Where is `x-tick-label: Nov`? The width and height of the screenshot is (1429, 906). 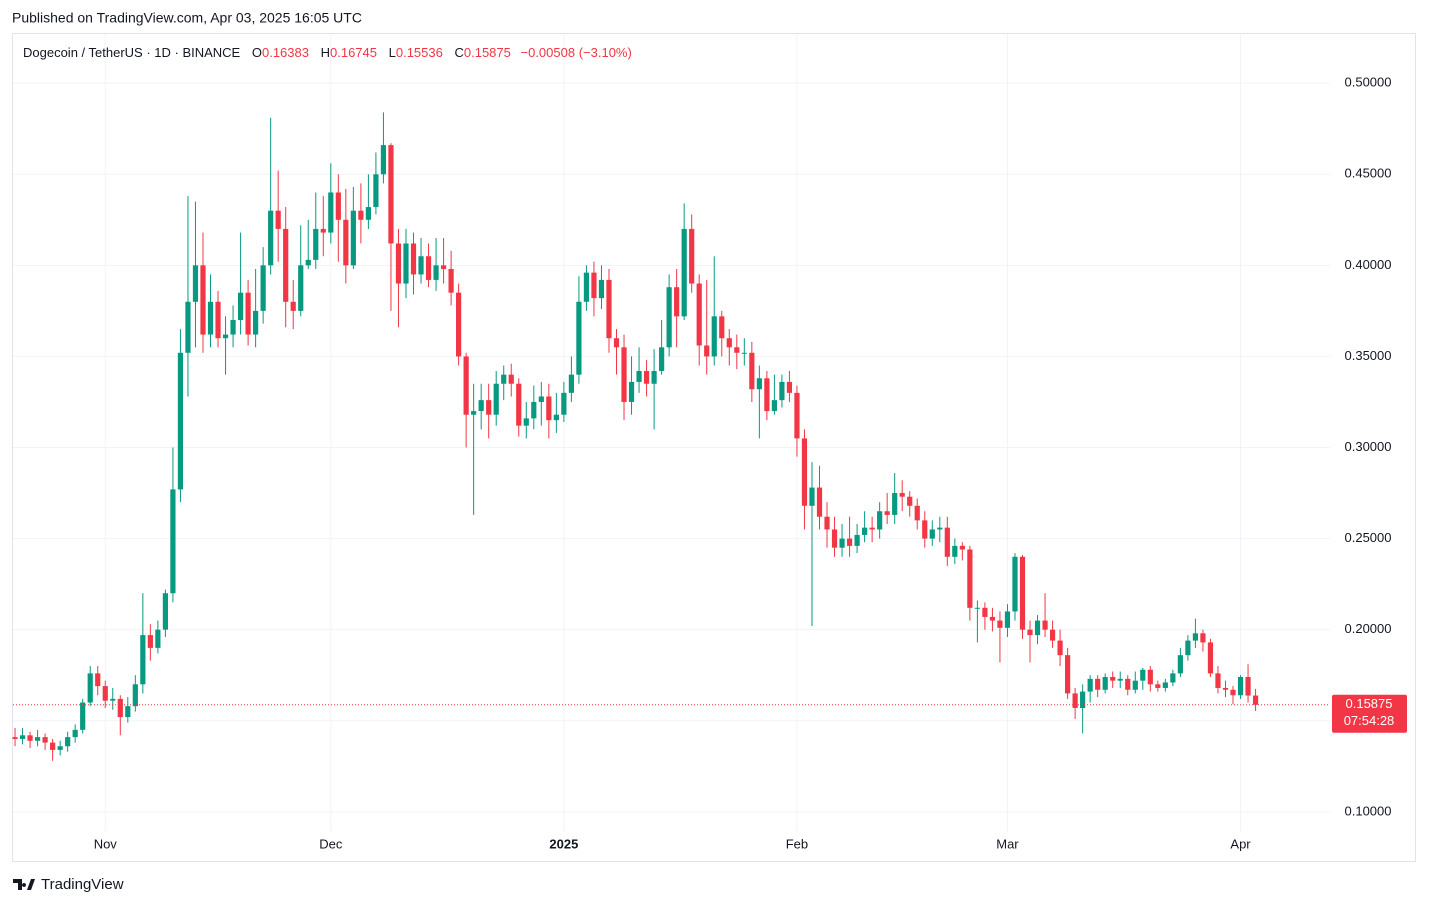
x-tick-label: Nov is located at coordinates (106, 843).